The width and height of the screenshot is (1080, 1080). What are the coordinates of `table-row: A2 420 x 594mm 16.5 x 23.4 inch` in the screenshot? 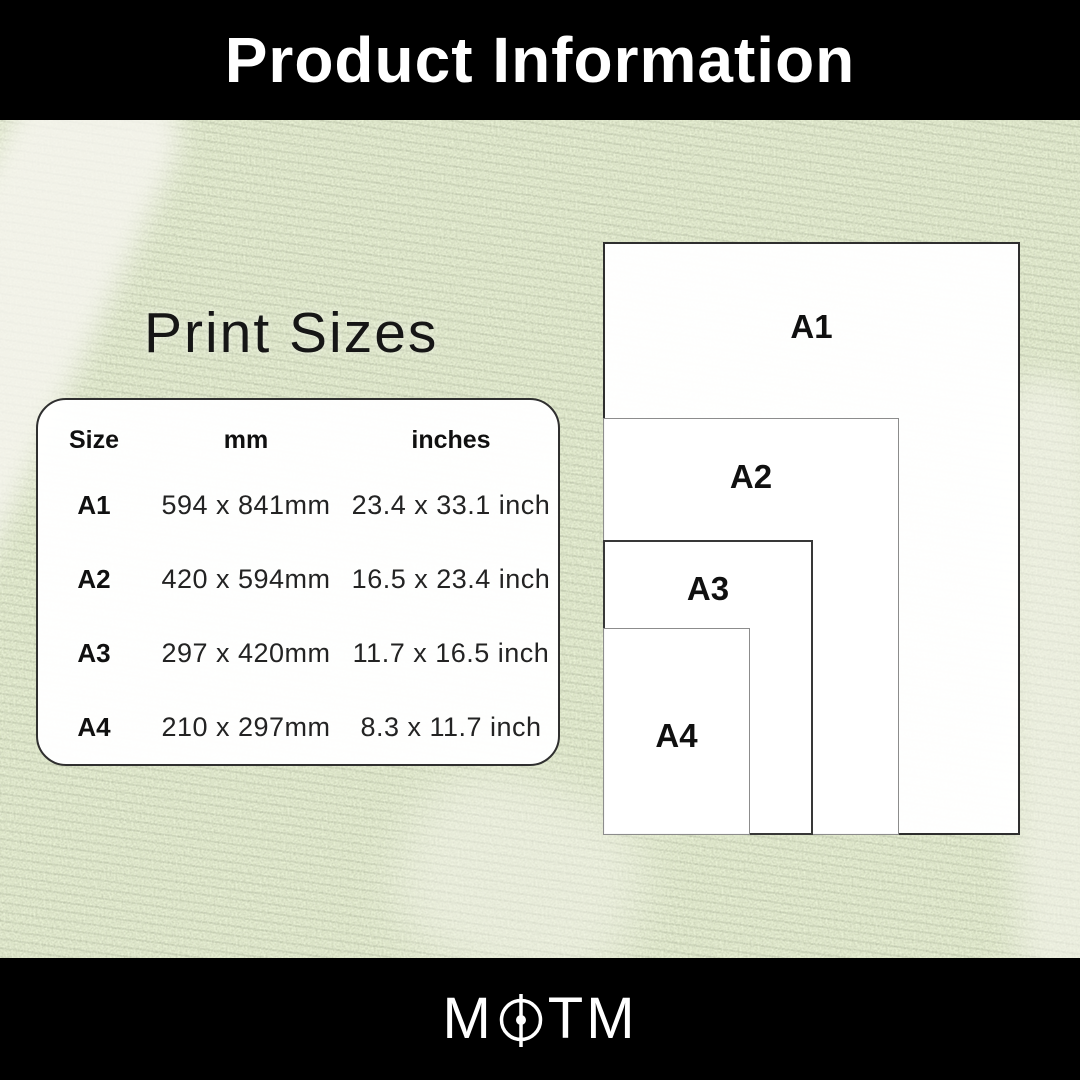 It's located at (298, 579).